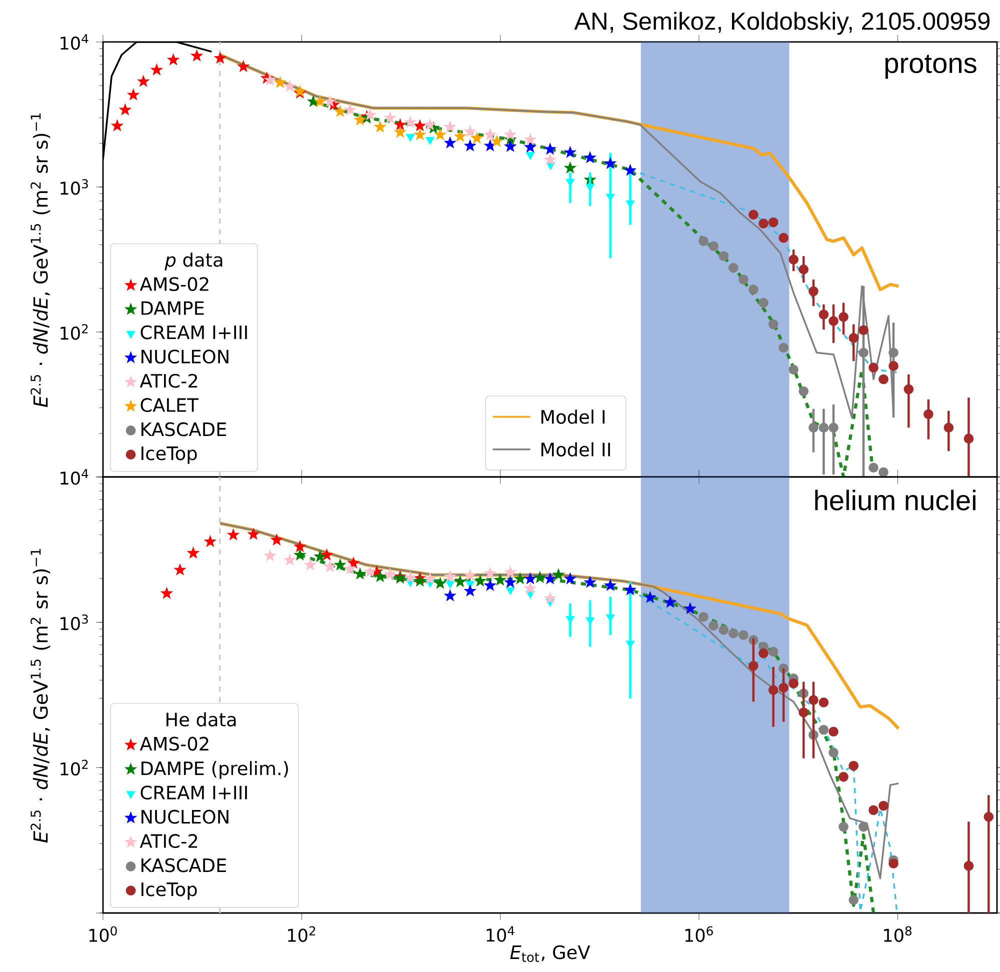  What do you see at coordinates (103, 934) in the screenshot?
I see `x-tick-label: 10$^{0}$` at bounding box center [103, 934].